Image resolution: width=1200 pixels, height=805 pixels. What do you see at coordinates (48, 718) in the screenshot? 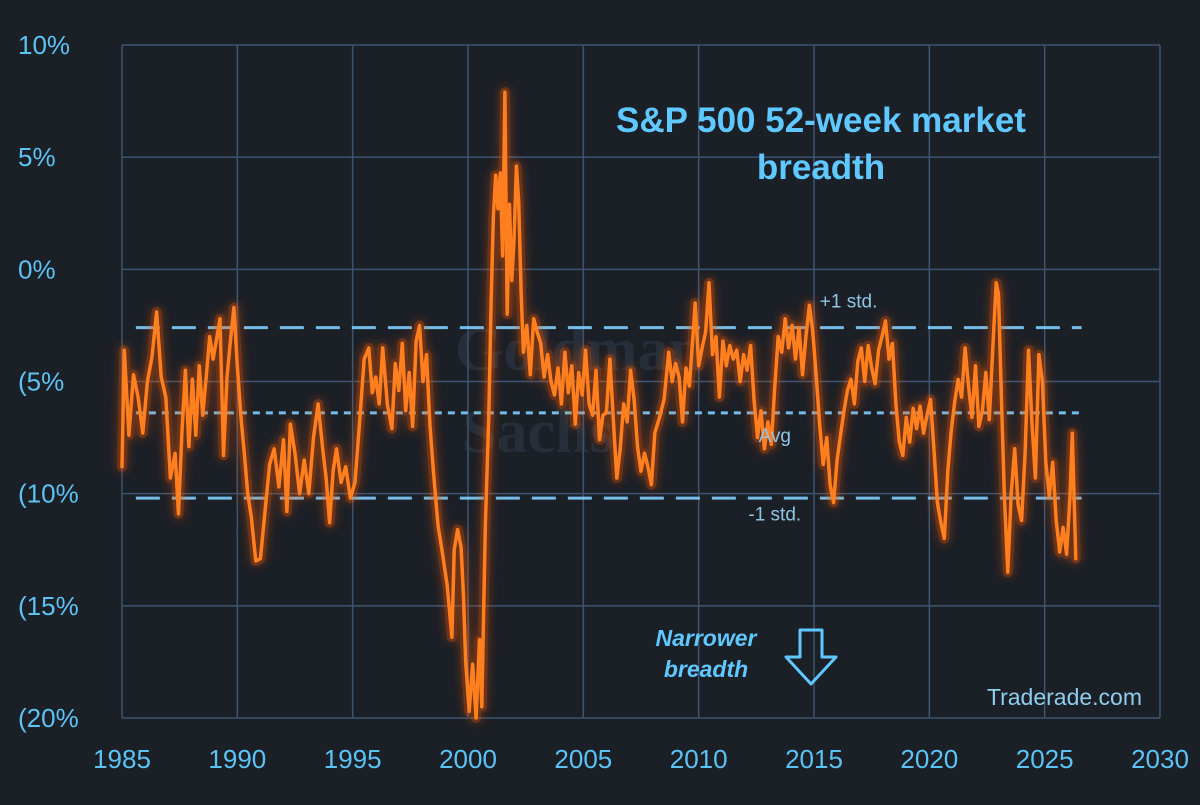
I see `y-tick-label-6: (20%` at bounding box center [48, 718].